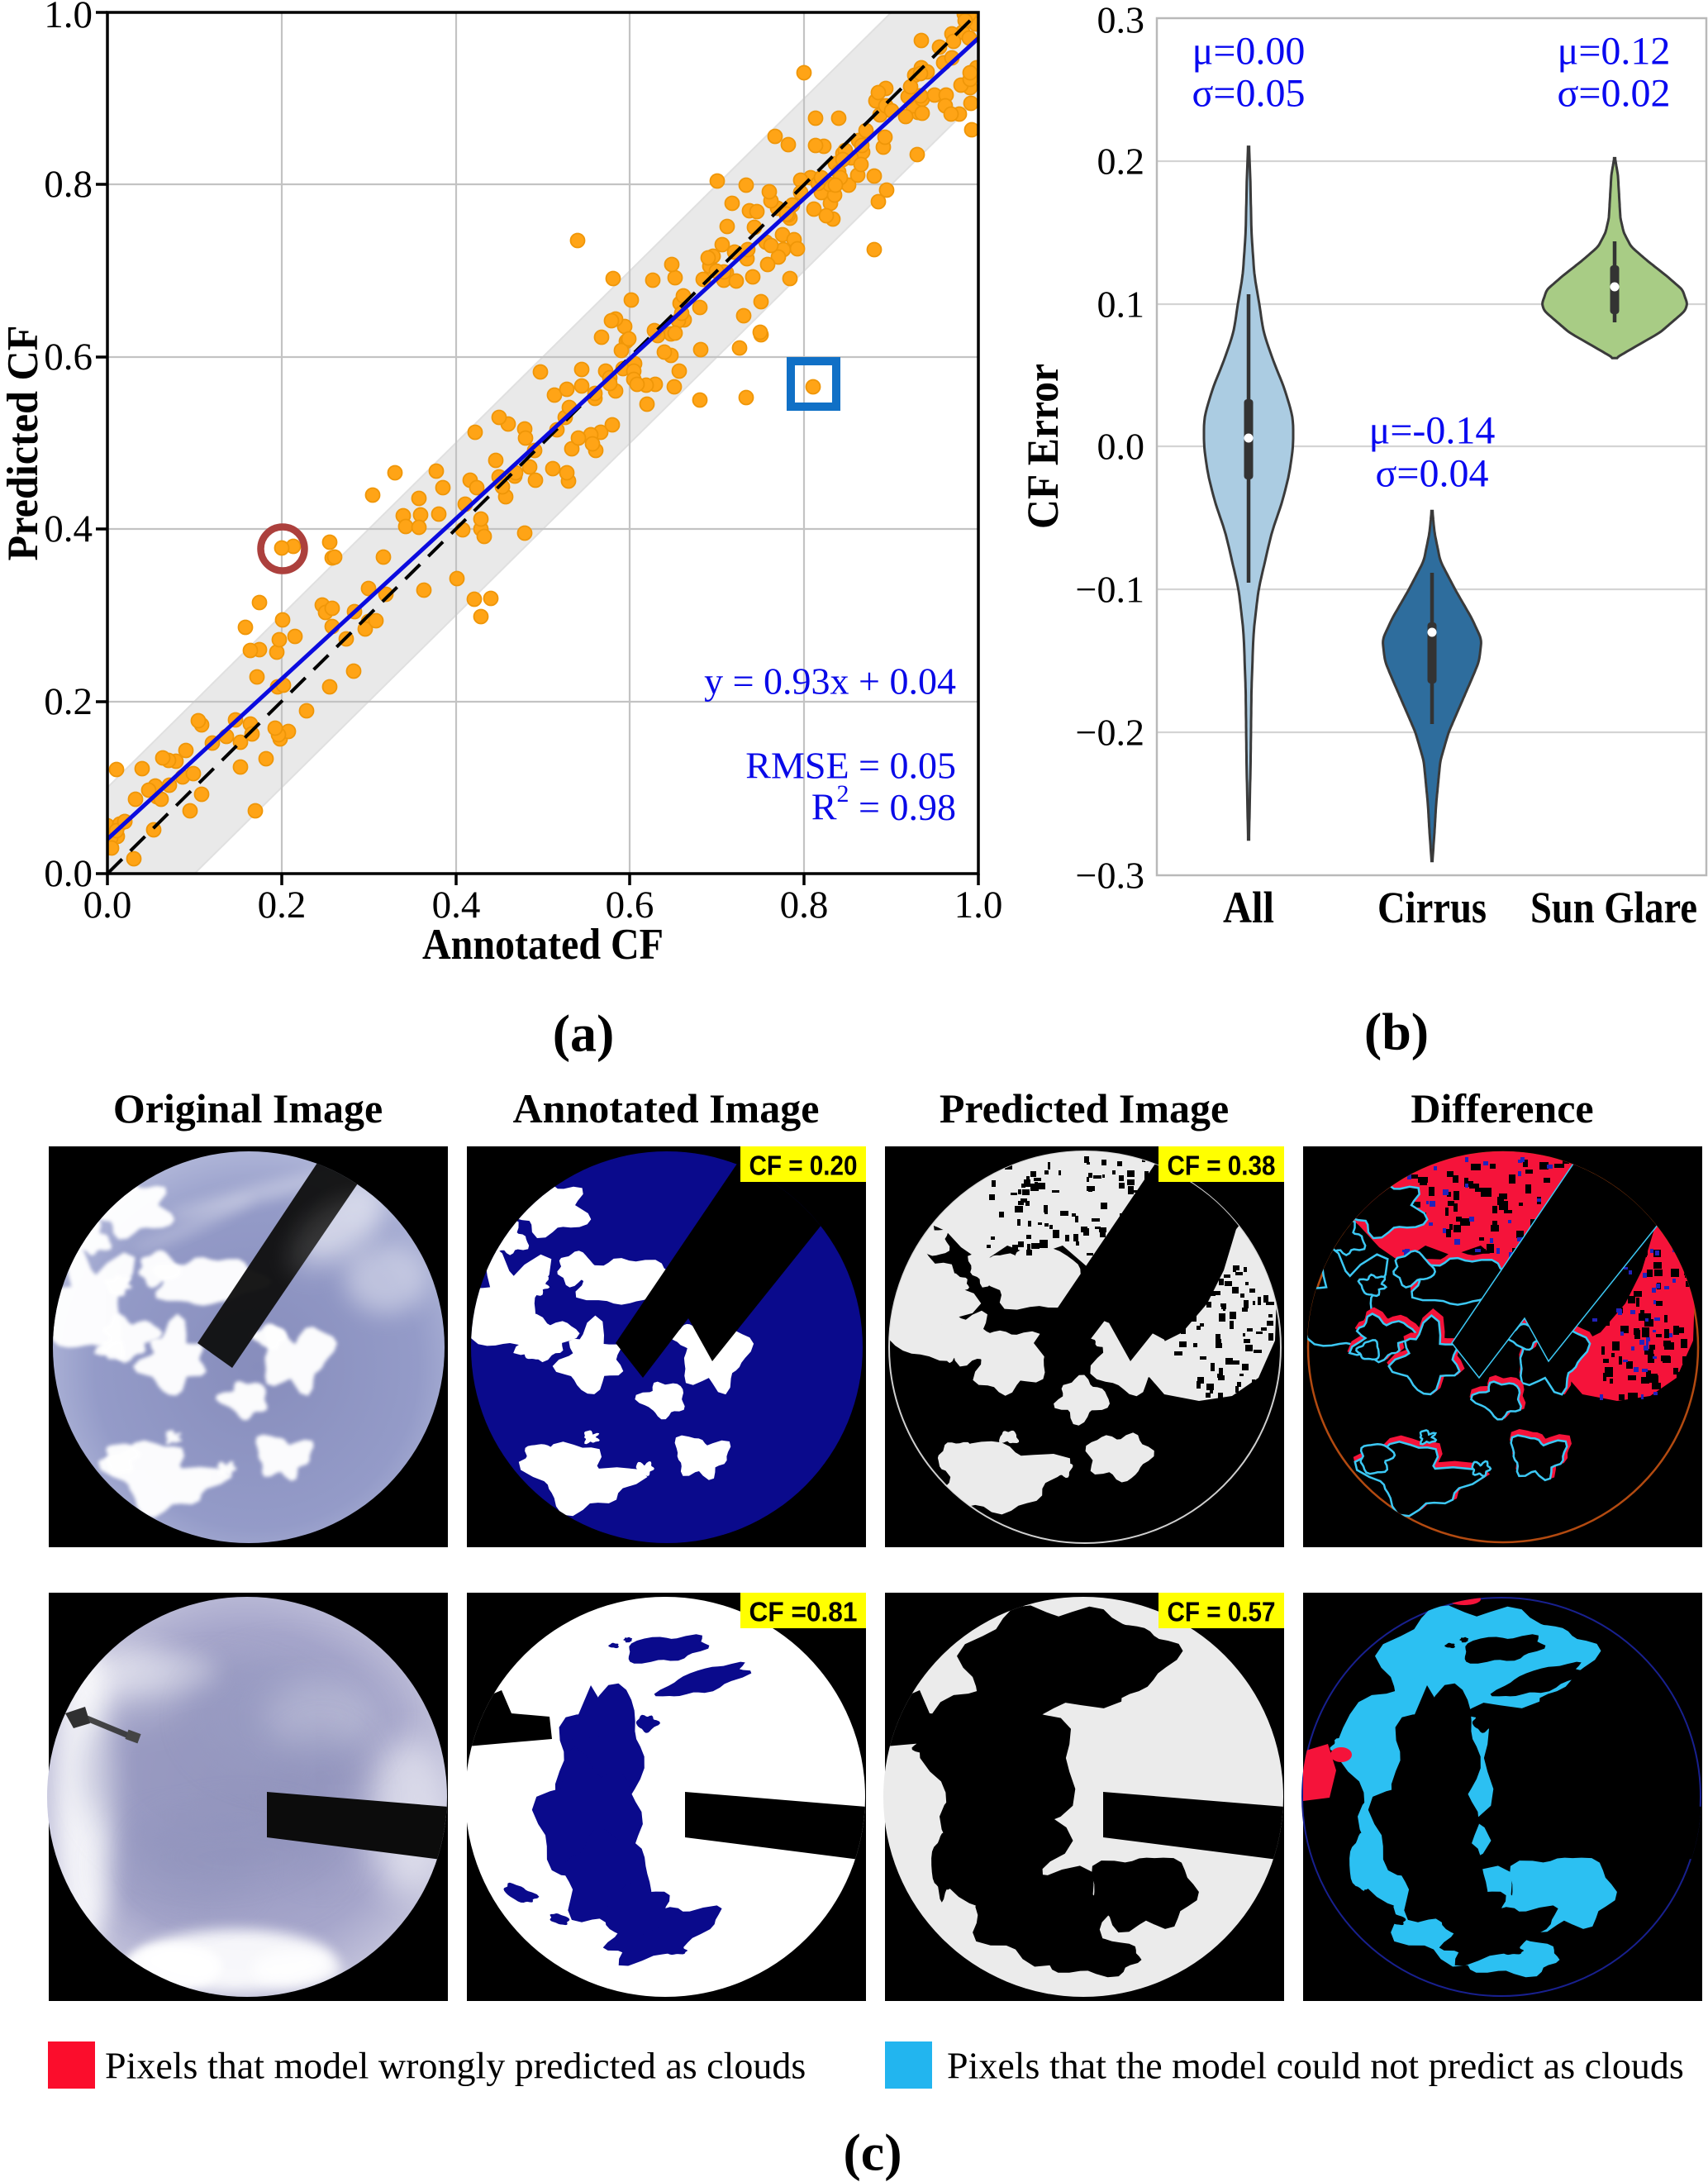 The width and height of the screenshot is (1708, 2182). I want to click on svg-text: Annotated Image, so click(666, 1108).